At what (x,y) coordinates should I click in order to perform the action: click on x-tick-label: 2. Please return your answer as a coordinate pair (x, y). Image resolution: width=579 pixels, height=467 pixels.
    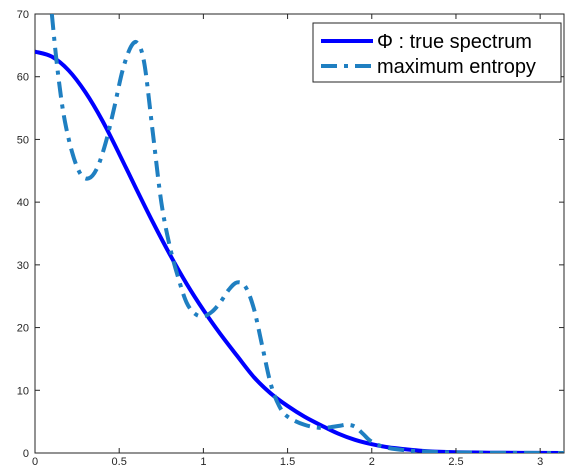
    Looking at the image, I should click on (372, 461).